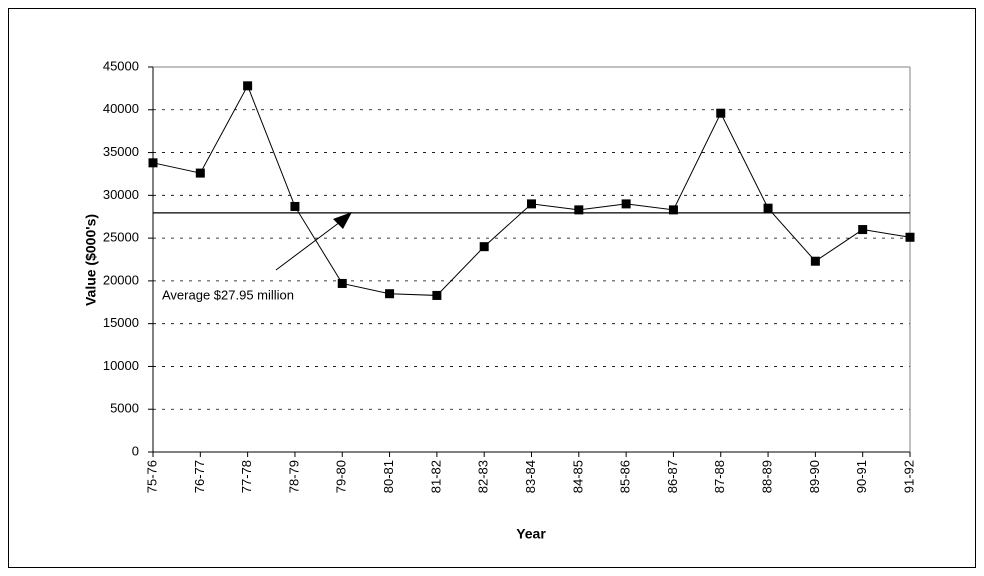 The image size is (984, 576). I want to click on x-tick-label: 75-76, so click(151, 476).